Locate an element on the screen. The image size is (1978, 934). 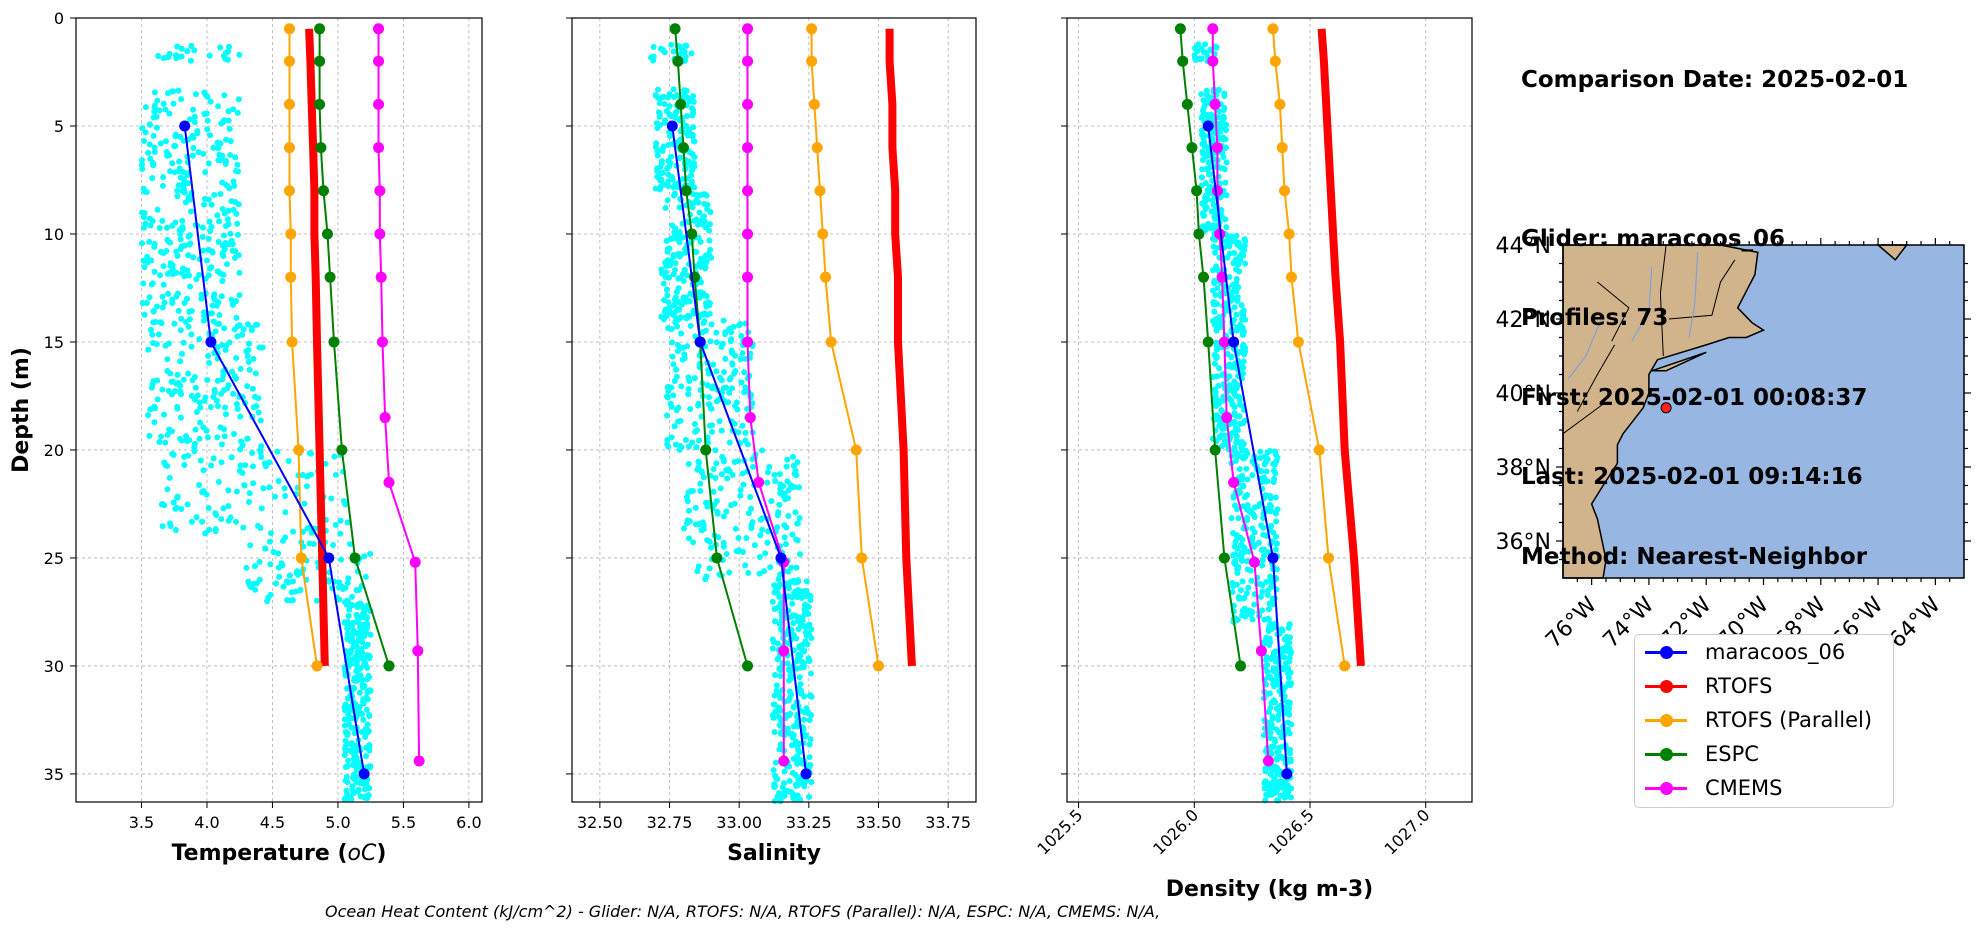
series-cmems is located at coordinates (1240, 395).